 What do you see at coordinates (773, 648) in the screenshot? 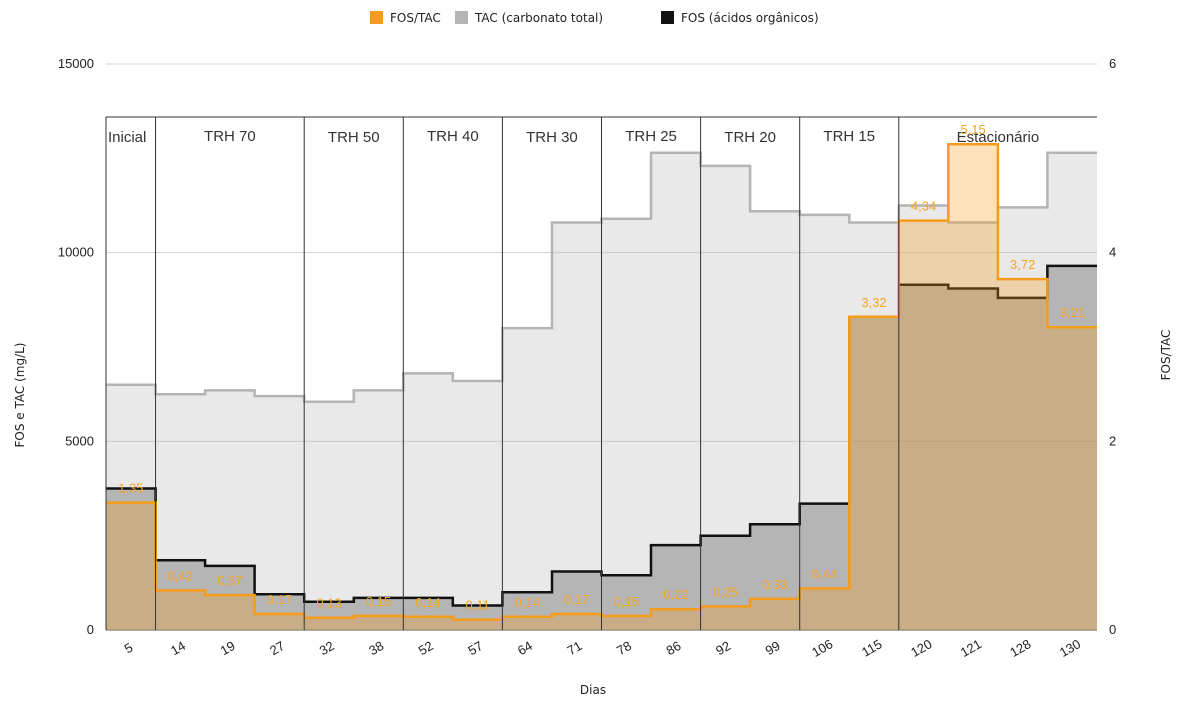
I see `x-tick-label: 99` at bounding box center [773, 648].